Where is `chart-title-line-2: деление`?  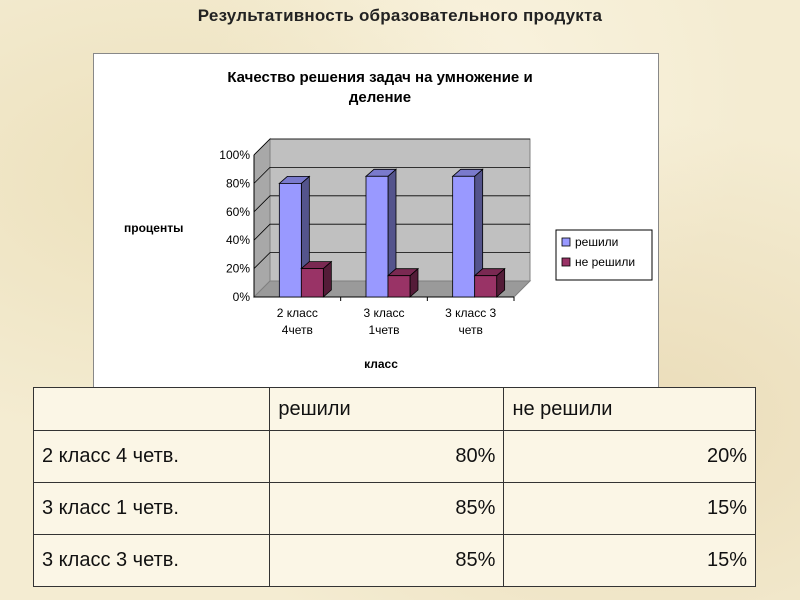 chart-title-line-2: деление is located at coordinates (380, 97).